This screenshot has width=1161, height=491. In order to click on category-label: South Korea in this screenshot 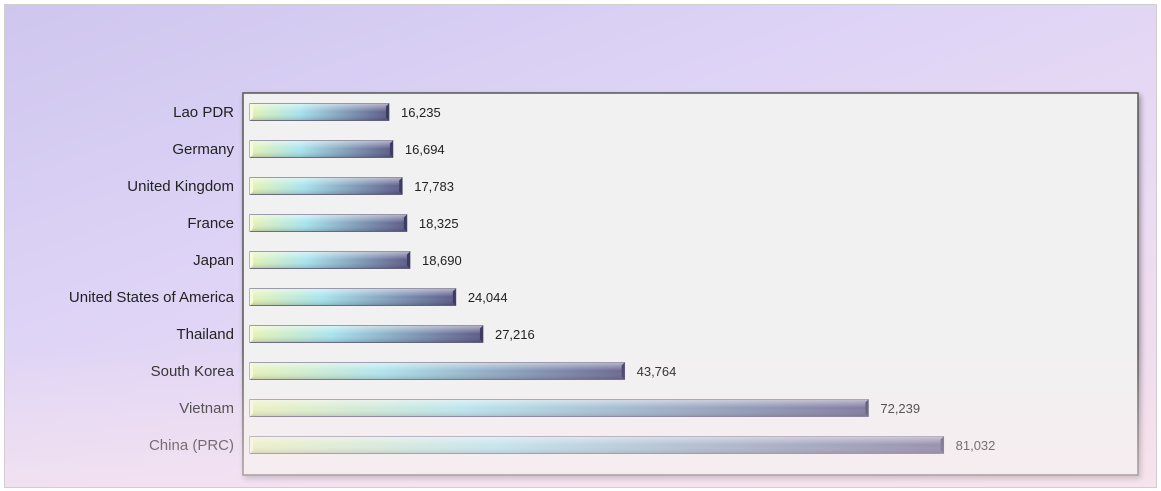, I will do `click(193, 371)`.